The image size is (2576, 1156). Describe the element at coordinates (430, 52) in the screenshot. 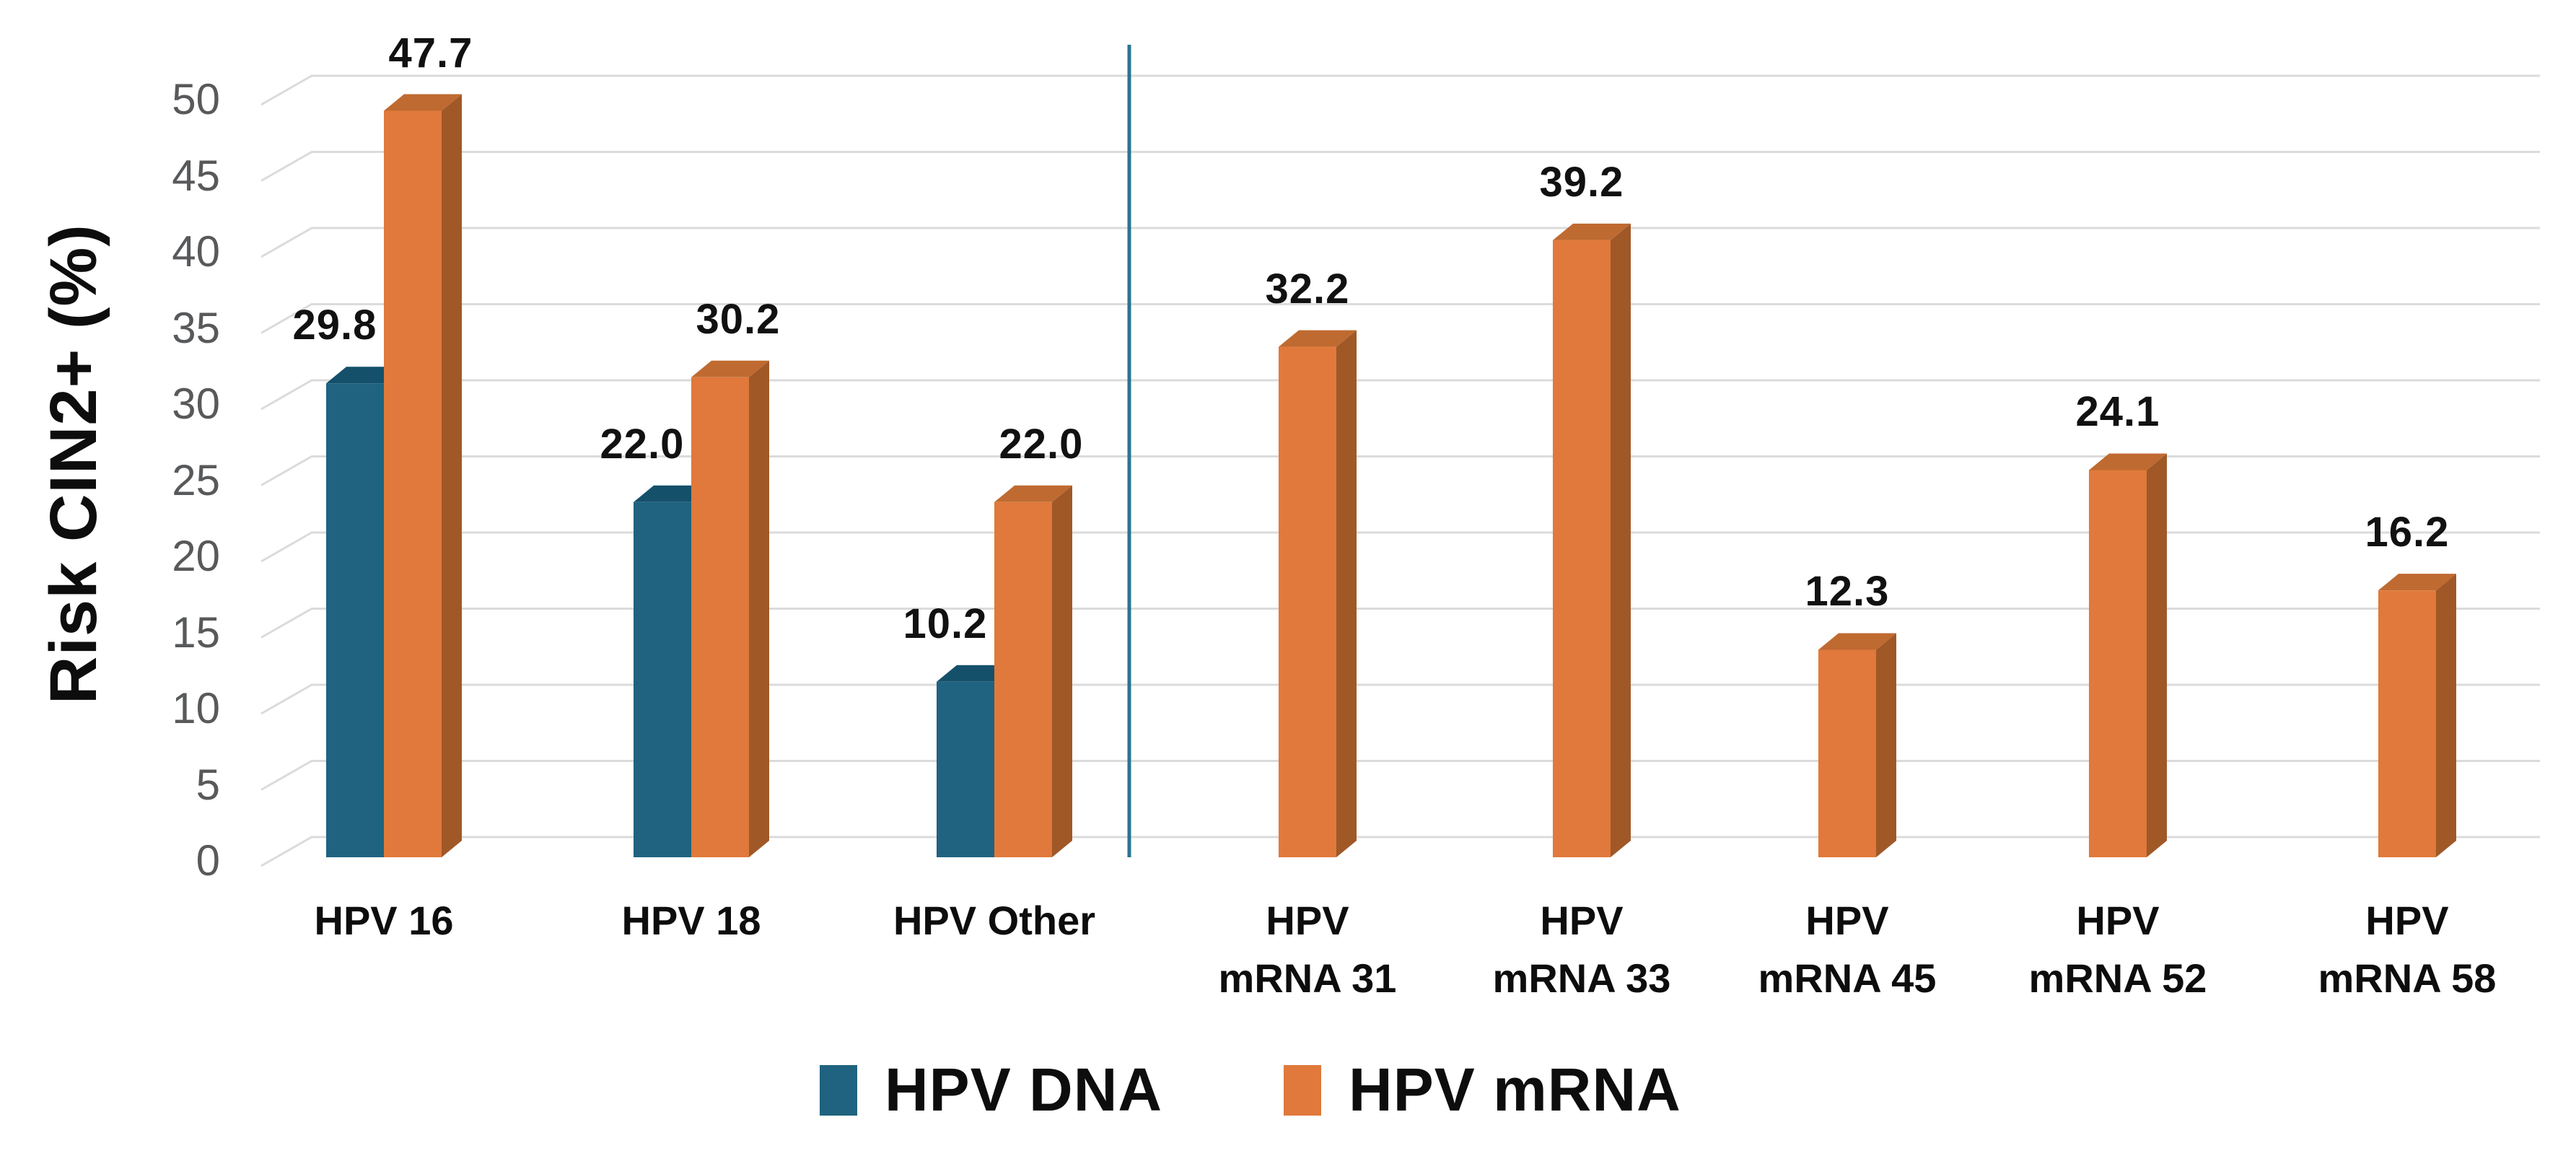

I see `data-label: 47.7` at that location.